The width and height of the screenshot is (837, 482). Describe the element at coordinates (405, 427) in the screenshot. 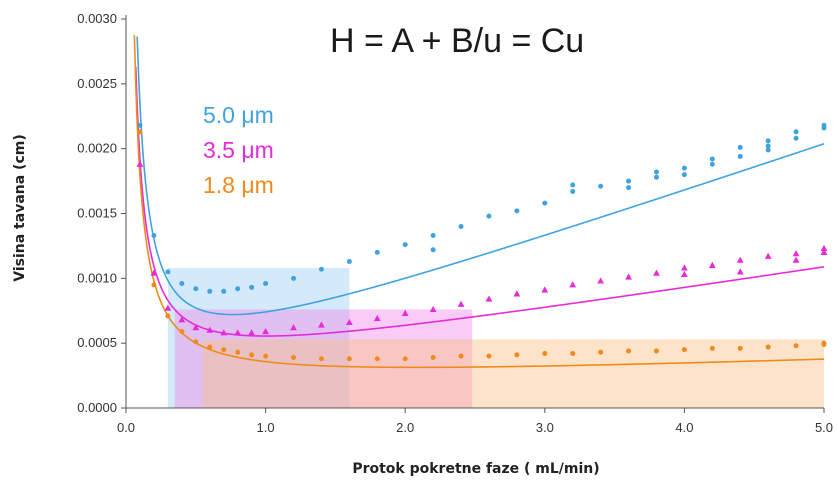

I see `x-tick-label: 2.0` at that location.